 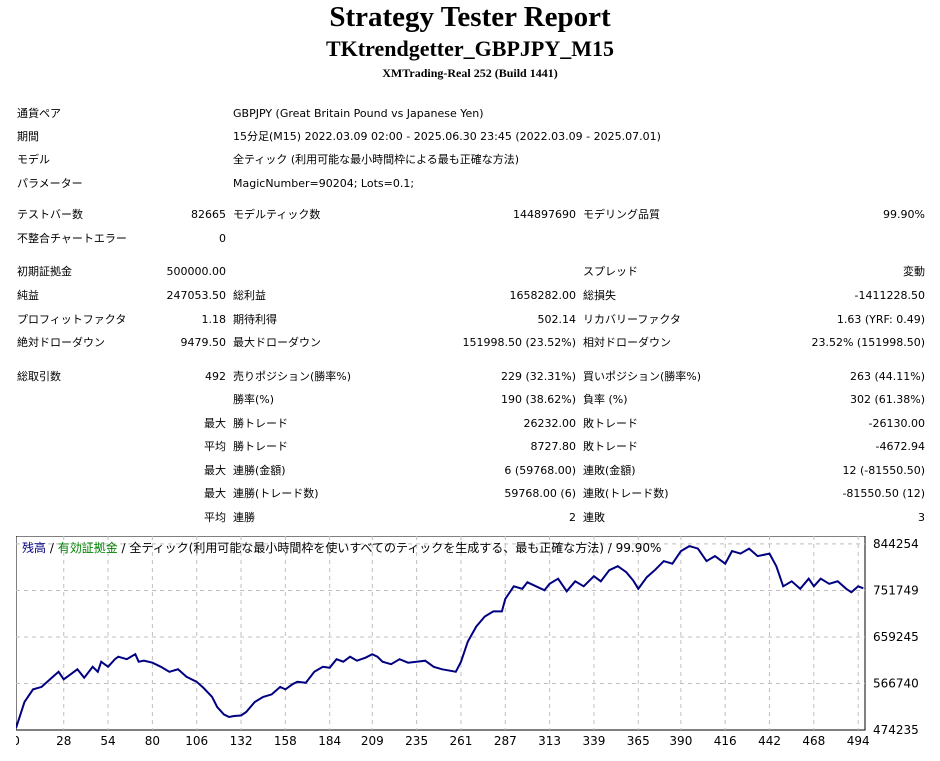 What do you see at coordinates (610, 271) in the screenshot?
I see `spread-label: スプレッド` at bounding box center [610, 271].